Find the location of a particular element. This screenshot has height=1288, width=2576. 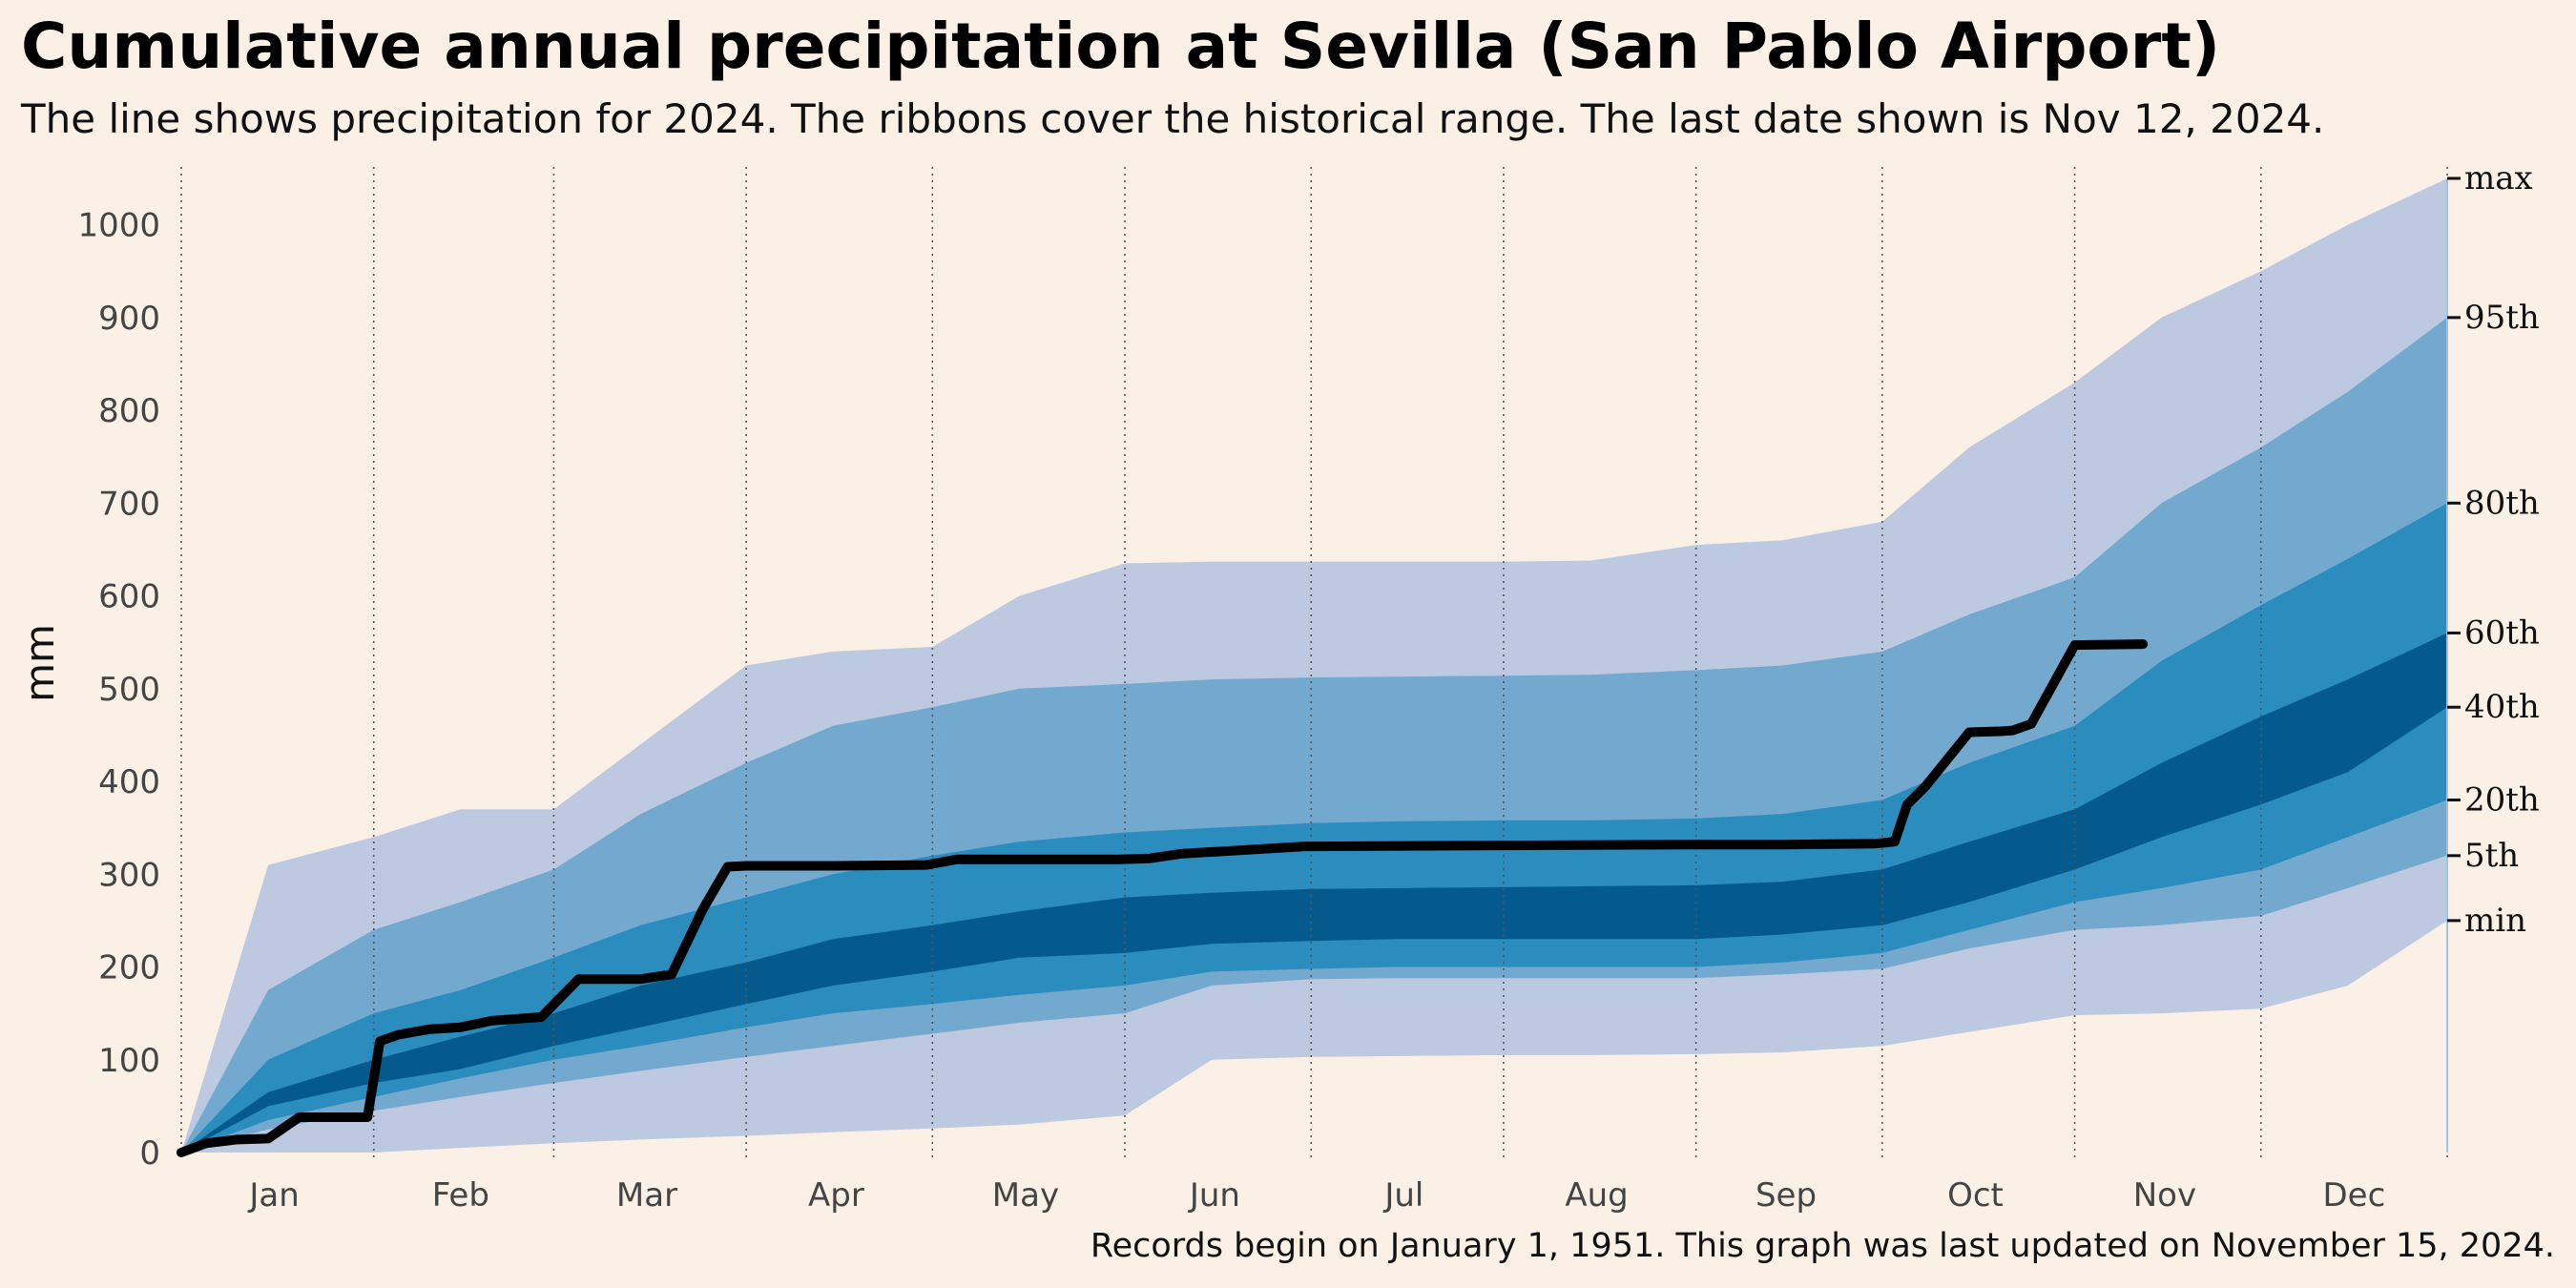

y-tick-label: 800 is located at coordinates (129, 411).